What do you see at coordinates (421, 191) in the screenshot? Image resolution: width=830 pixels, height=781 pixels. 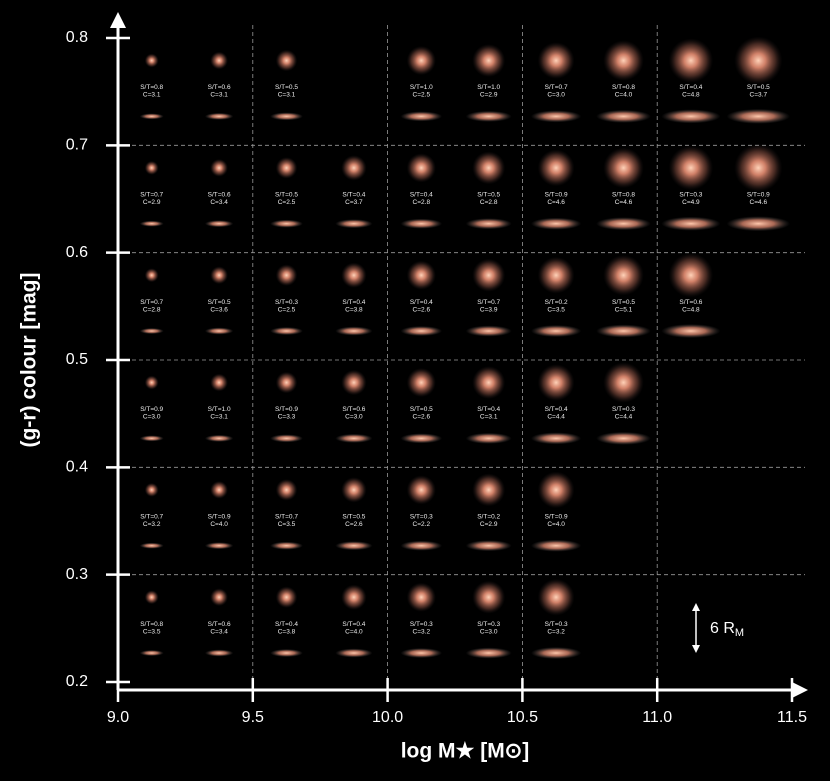 I see `galaxy-cell: S/T=0.4C=2.8` at bounding box center [421, 191].